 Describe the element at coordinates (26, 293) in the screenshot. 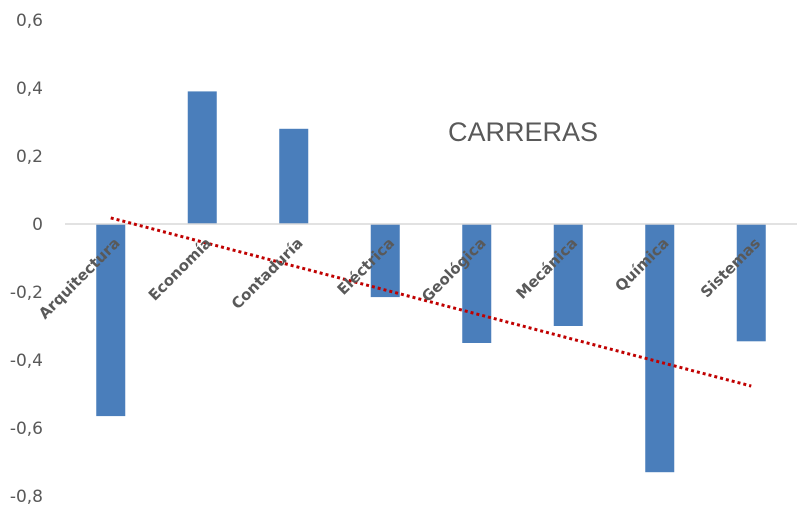

I see `y-tick-label: -0,2` at that location.